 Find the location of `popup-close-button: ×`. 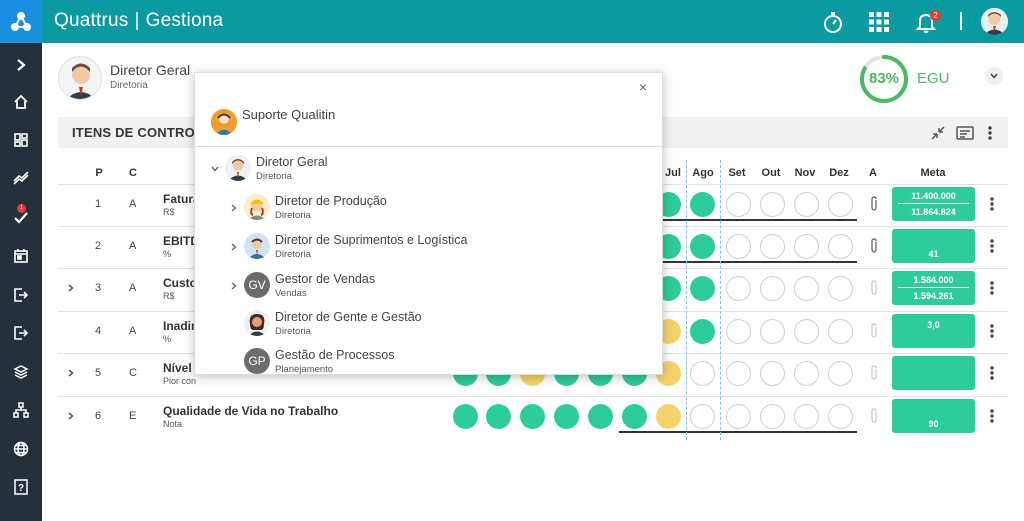

popup-close-button: × is located at coordinates (643, 87).